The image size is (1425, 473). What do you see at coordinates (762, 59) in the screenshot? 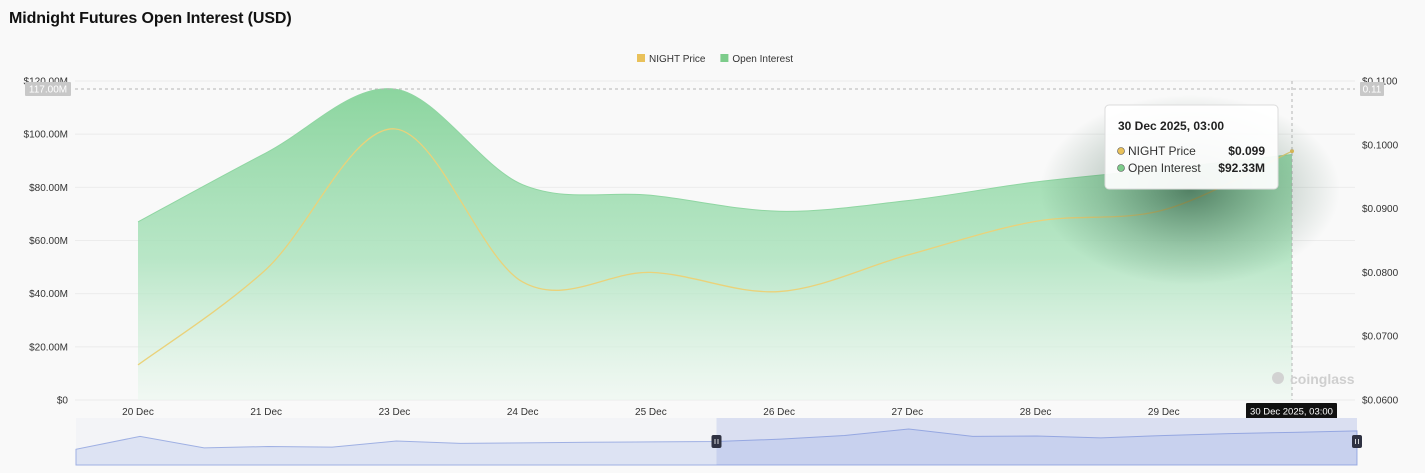
I see `legend-label: Open Interest` at bounding box center [762, 59].